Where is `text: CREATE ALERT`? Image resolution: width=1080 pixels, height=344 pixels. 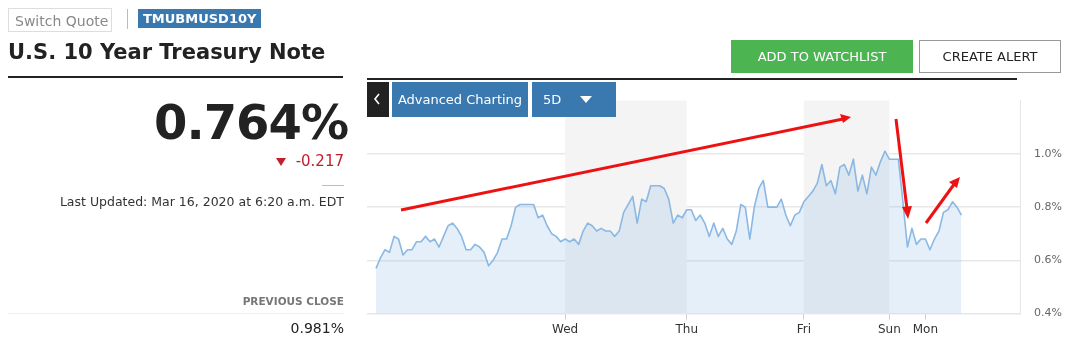
text: CREATE ALERT is located at coordinates (990, 56).